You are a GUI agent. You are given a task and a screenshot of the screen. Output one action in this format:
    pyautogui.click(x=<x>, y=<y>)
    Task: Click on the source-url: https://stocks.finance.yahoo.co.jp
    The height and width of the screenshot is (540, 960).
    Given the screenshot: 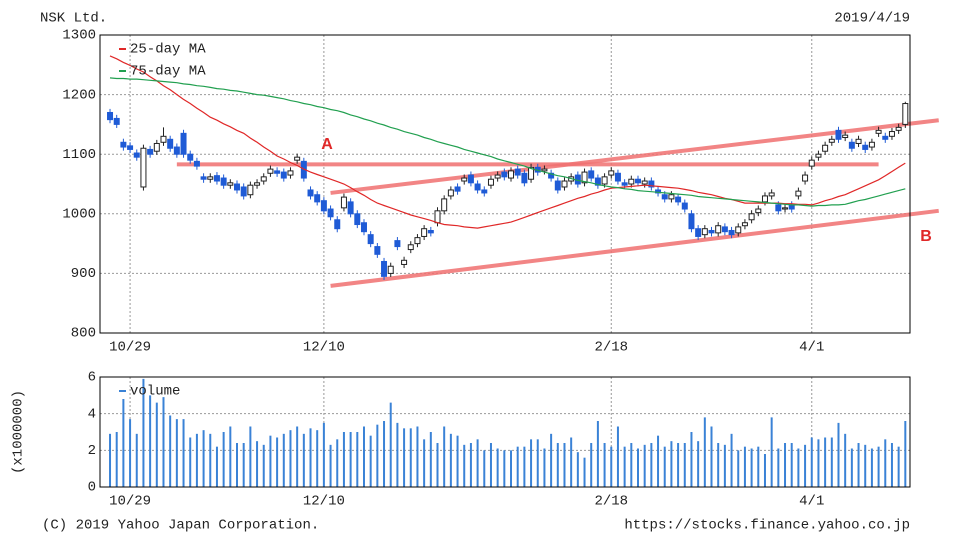 What is the action you would take?
    pyautogui.click(x=767, y=526)
    